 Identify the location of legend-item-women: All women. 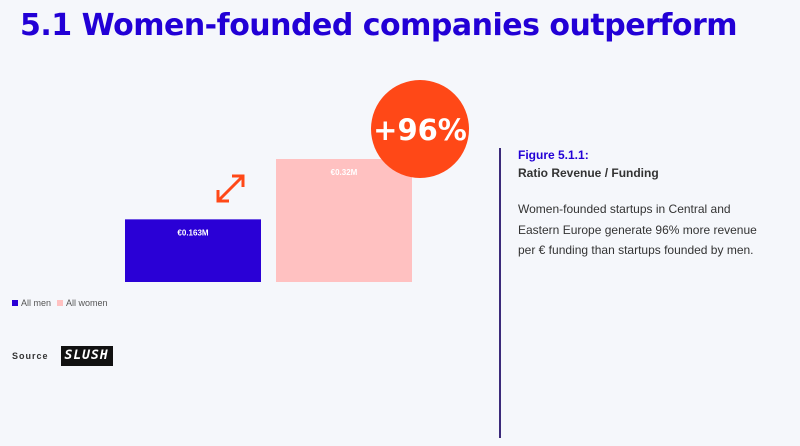
(82, 303).